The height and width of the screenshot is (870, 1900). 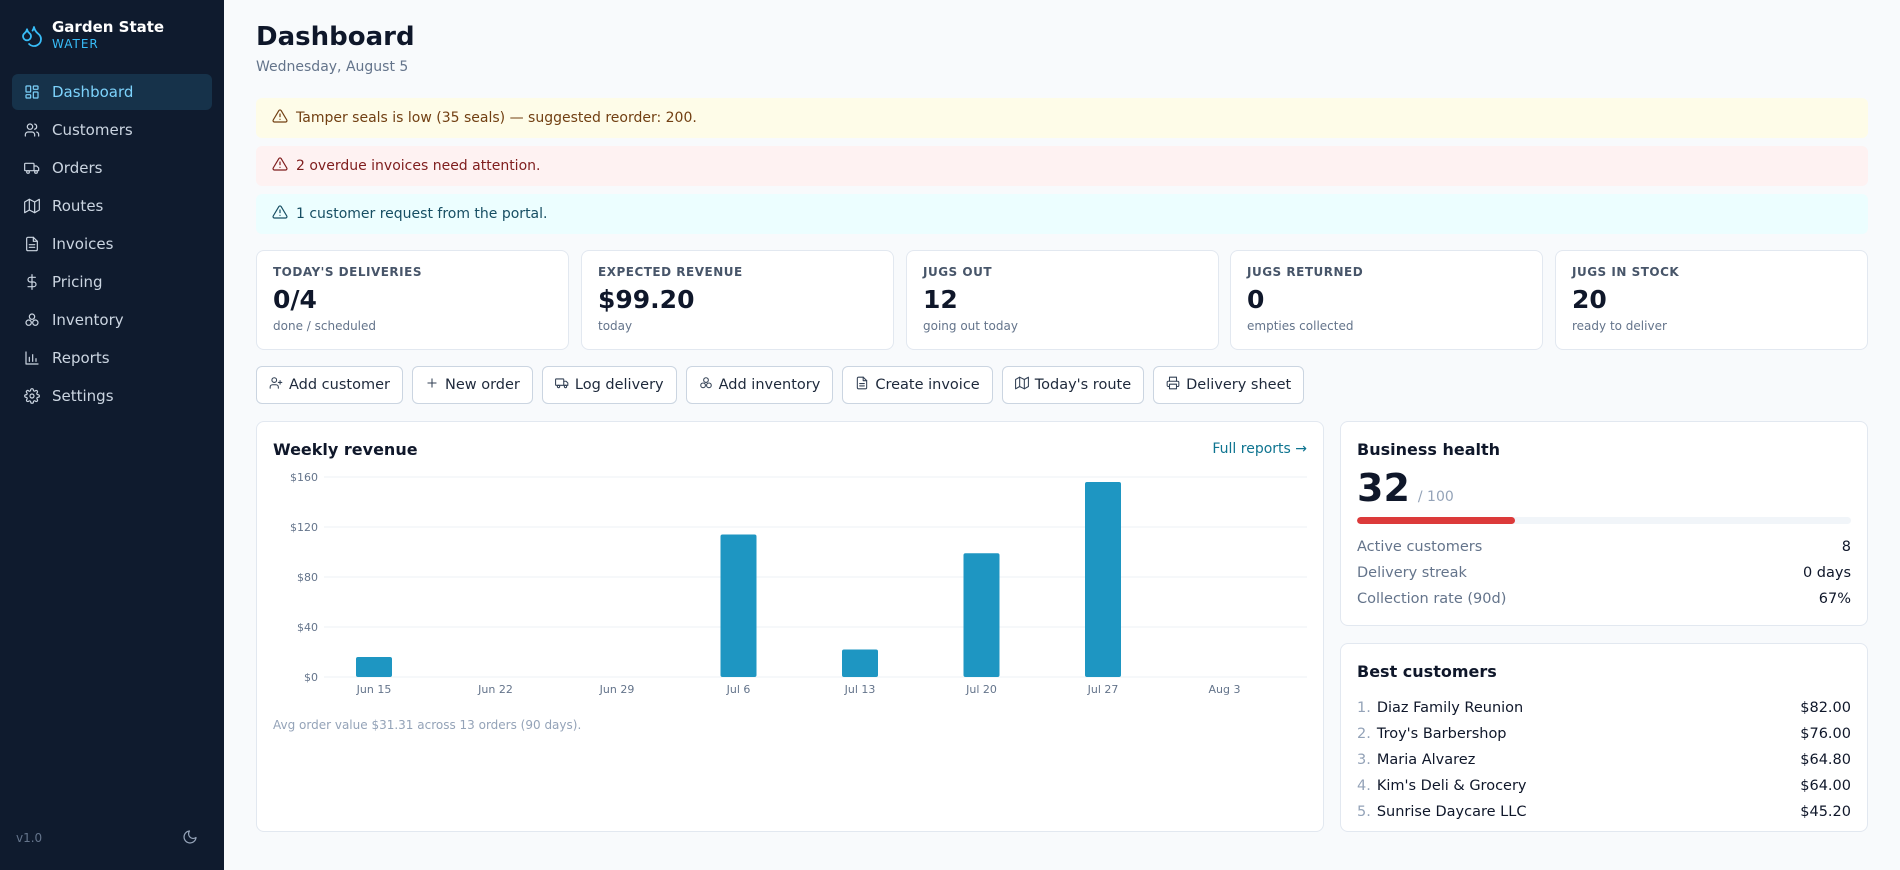 I want to click on create-invoice-button: Create invoice, so click(x=917, y=385).